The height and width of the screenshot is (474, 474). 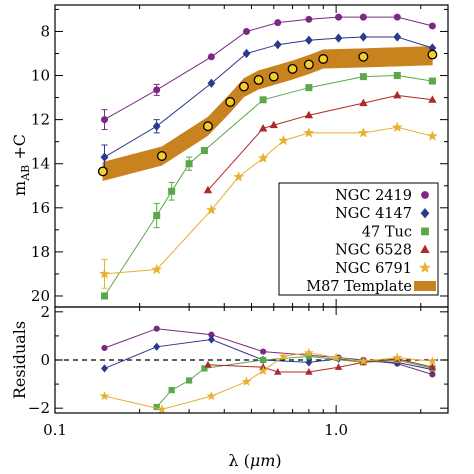 I want to click on legend-swatch, so click(x=425, y=286).